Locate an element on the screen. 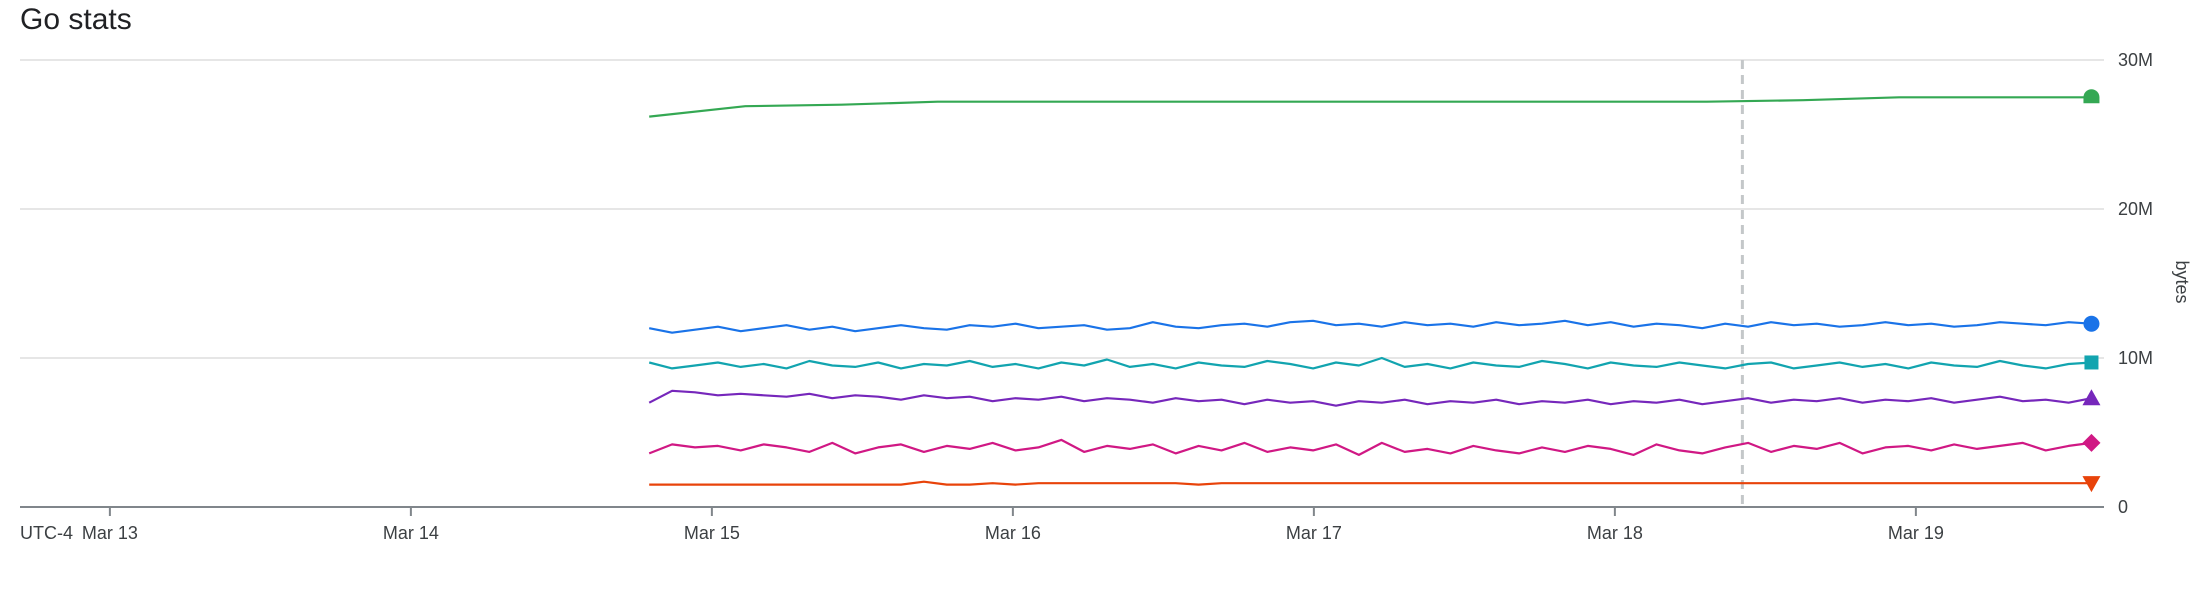 Image resolution: width=2204 pixels, height=604 pixels. y-tick-label: 0 is located at coordinates (2123, 507).